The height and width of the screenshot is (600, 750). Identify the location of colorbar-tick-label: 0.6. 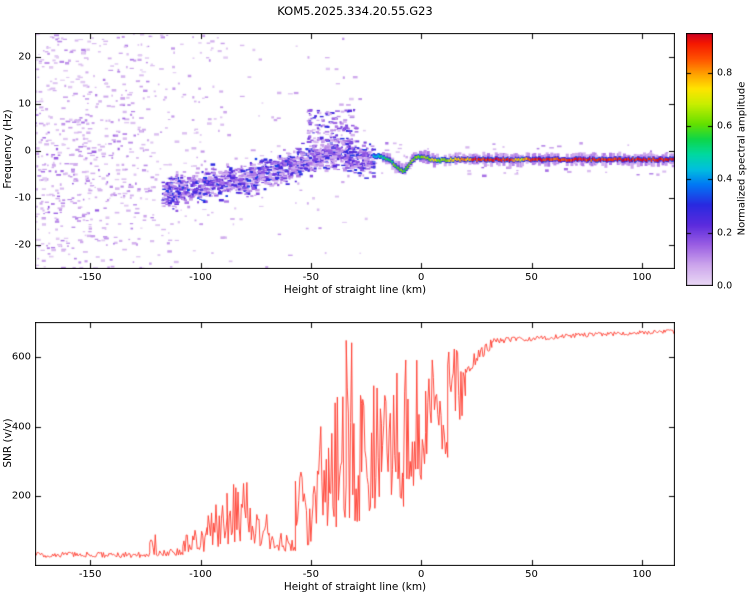
(725, 126).